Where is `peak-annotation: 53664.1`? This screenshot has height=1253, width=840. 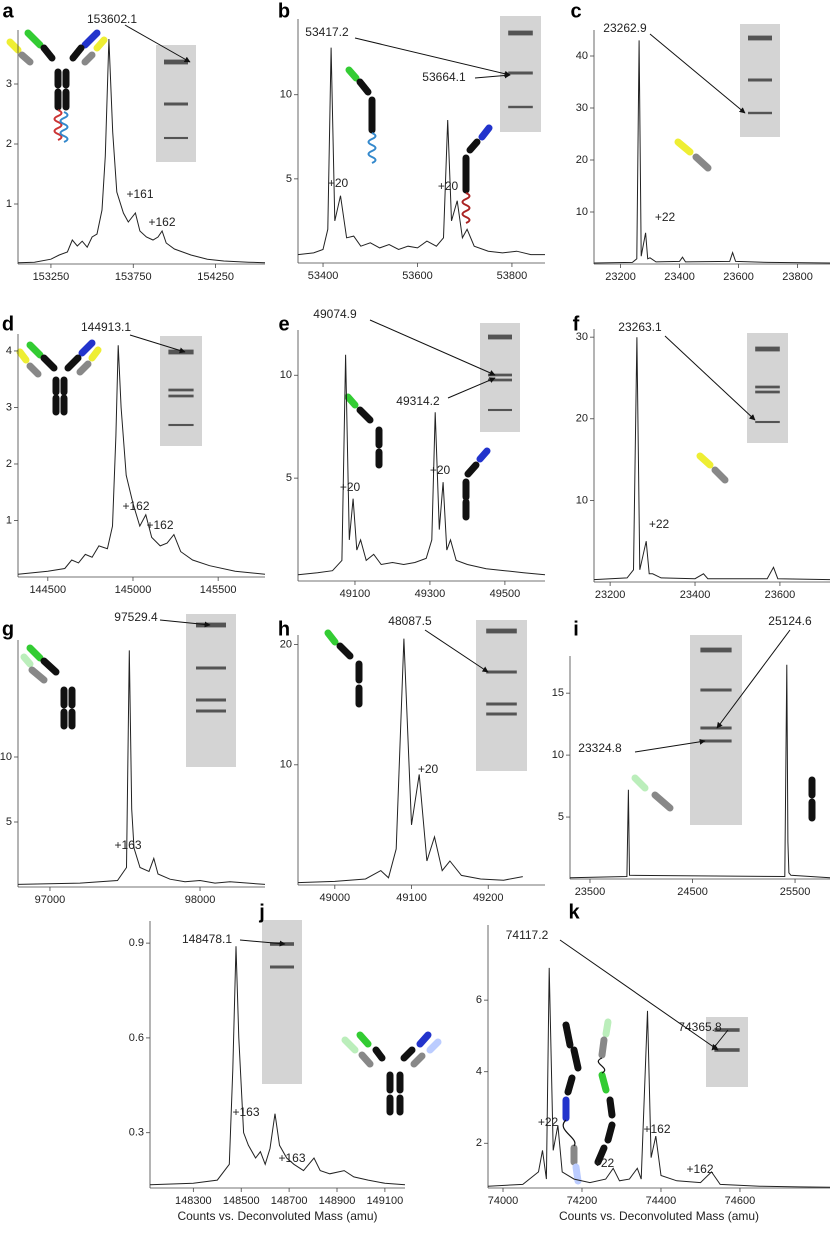 peak-annotation: 53664.1 is located at coordinates (444, 77).